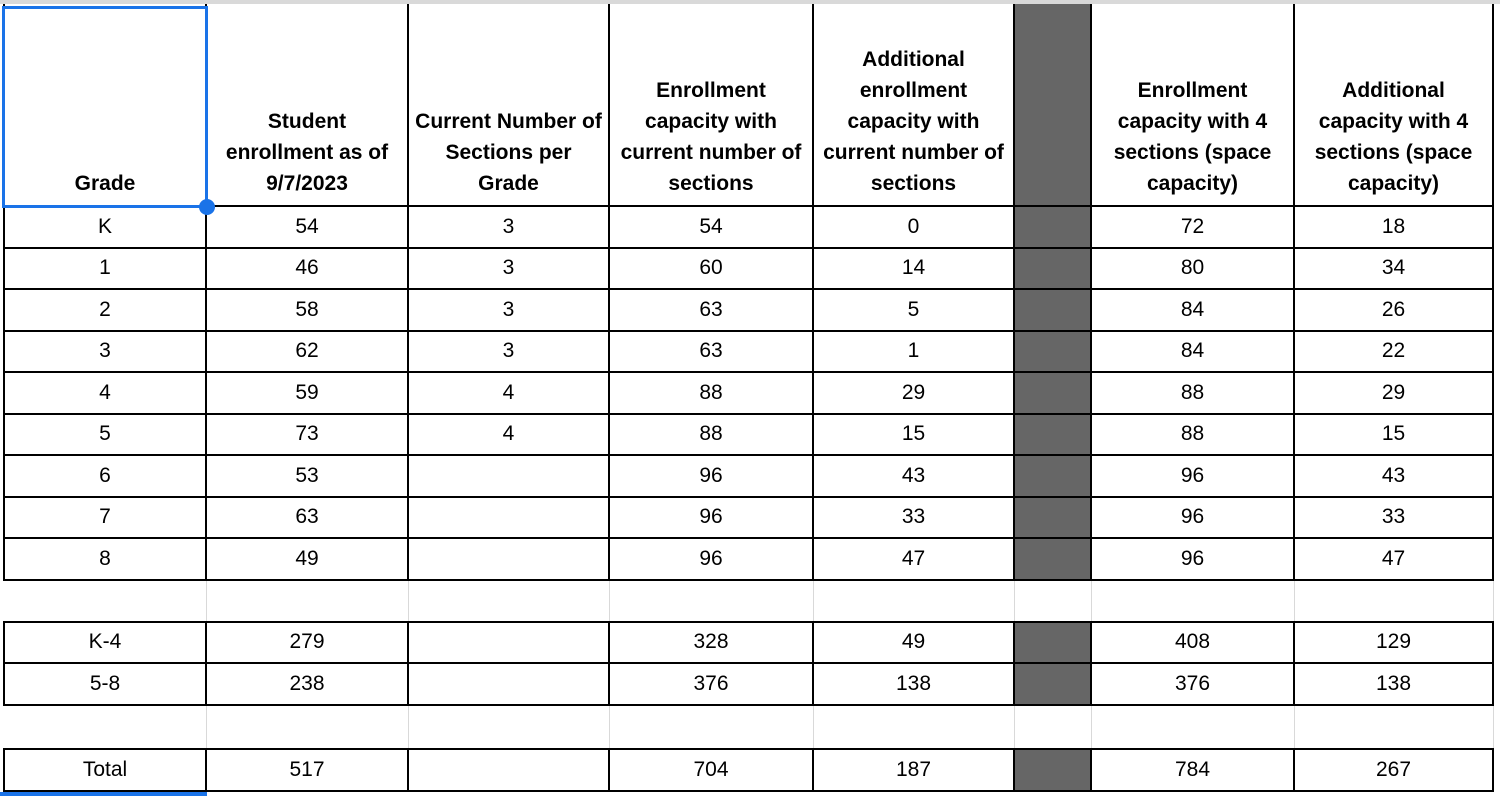  Describe the element at coordinates (308, 770) in the screenshot. I see `data-cell: 517` at that location.